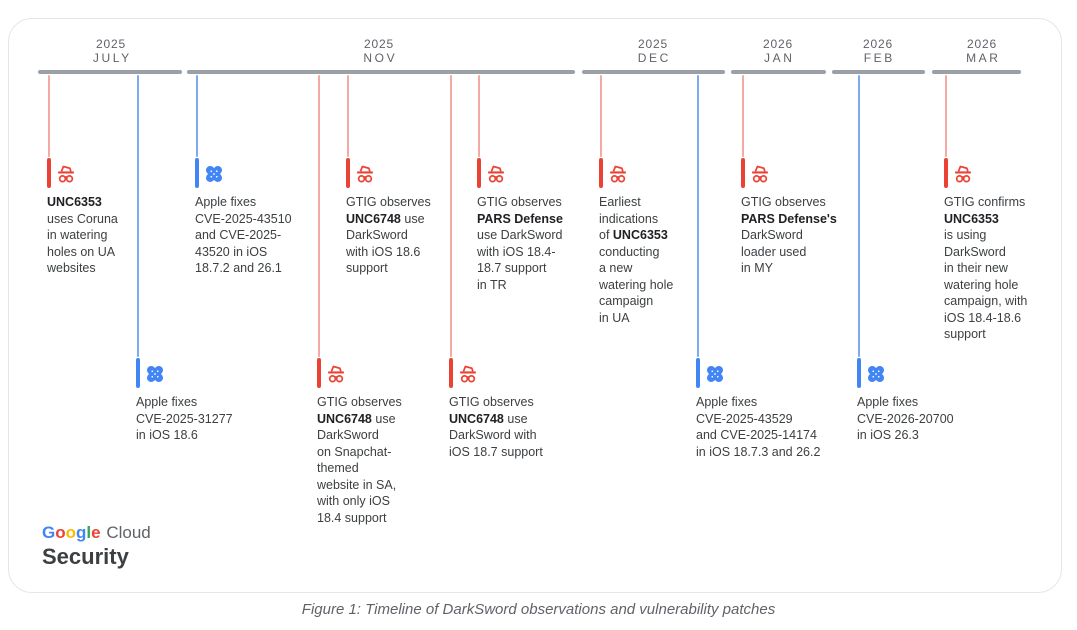 The image size is (1077, 630). I want to click on event-text: Apple fixes CVE-2025-31277 in iOS 18.6, so click(184, 418).